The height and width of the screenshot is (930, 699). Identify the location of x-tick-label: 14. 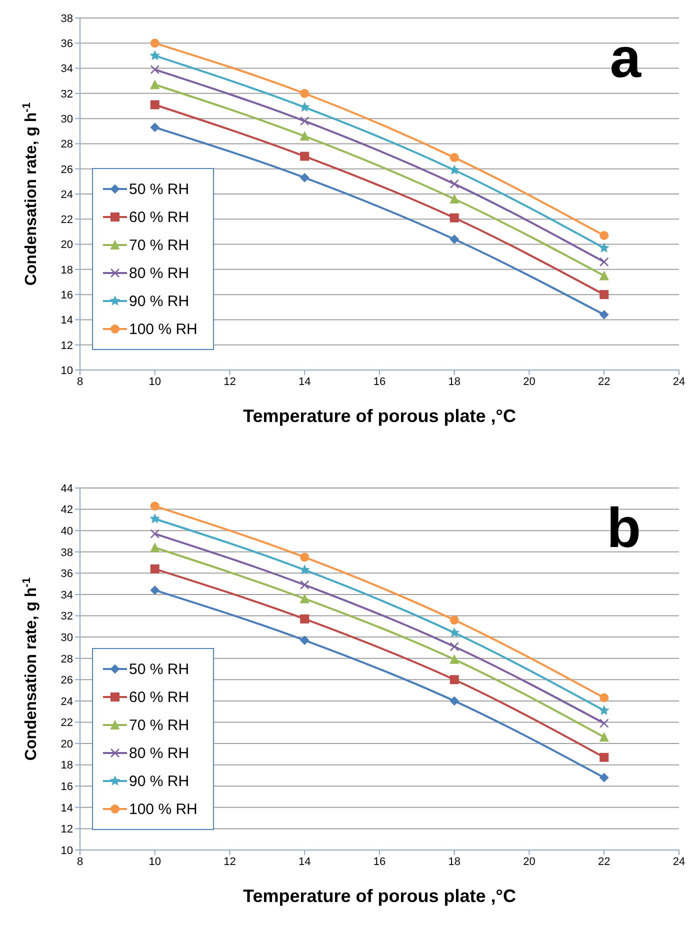
(304, 862).